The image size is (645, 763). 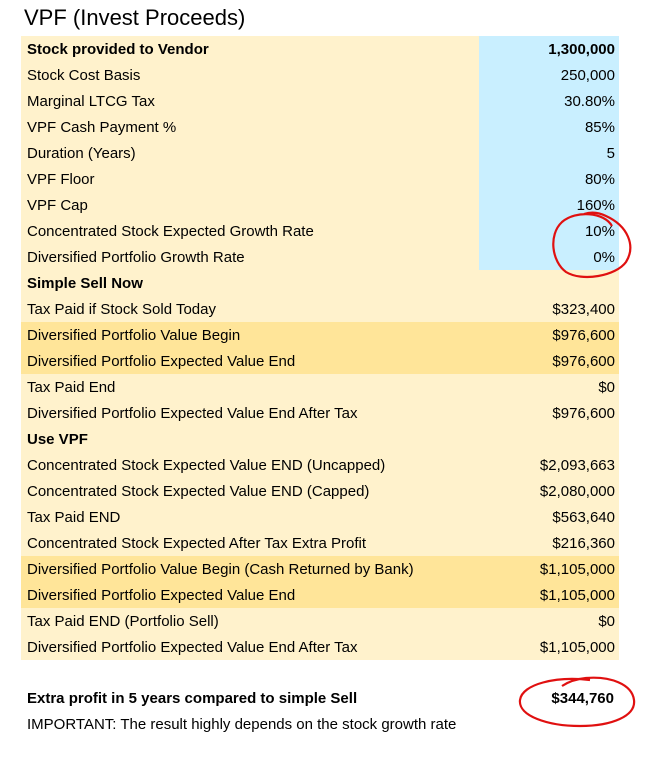 What do you see at coordinates (250, 621) in the screenshot?
I see `row-label: Tax Paid END (Portfolio Sell)` at bounding box center [250, 621].